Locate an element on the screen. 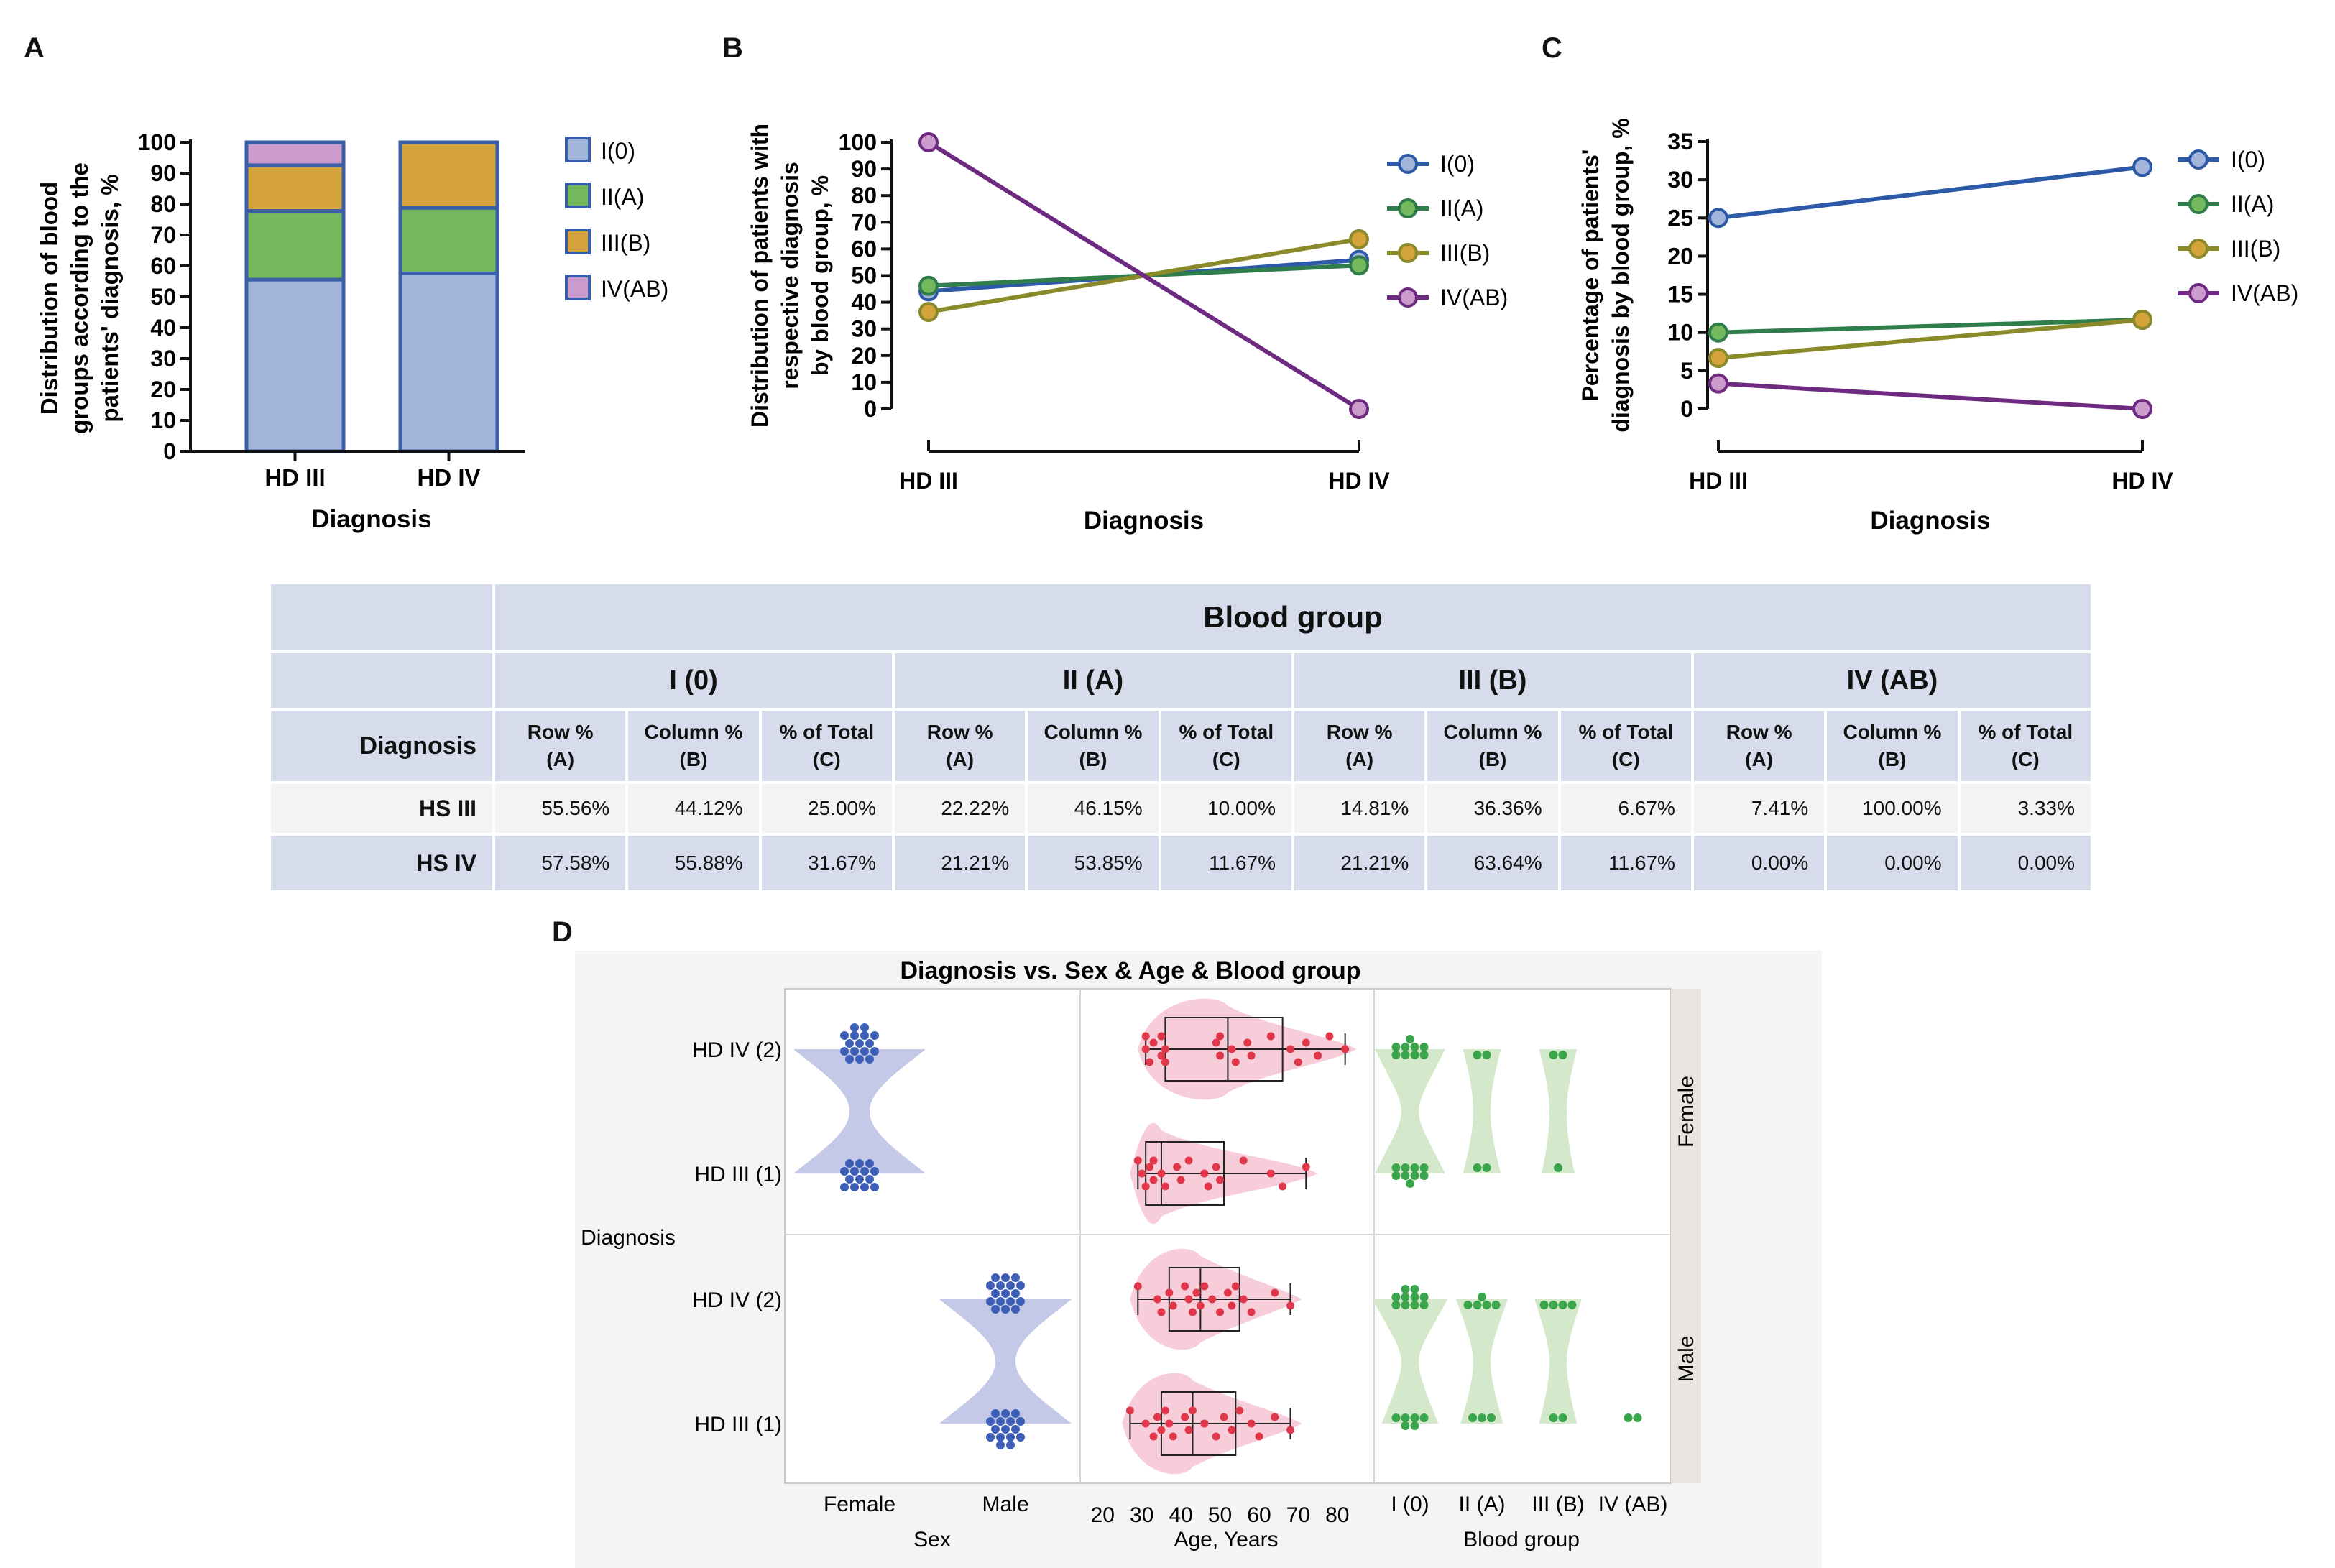 This screenshot has height=1568, width=2335. table-subheader-label: Column % is located at coordinates (694, 732).